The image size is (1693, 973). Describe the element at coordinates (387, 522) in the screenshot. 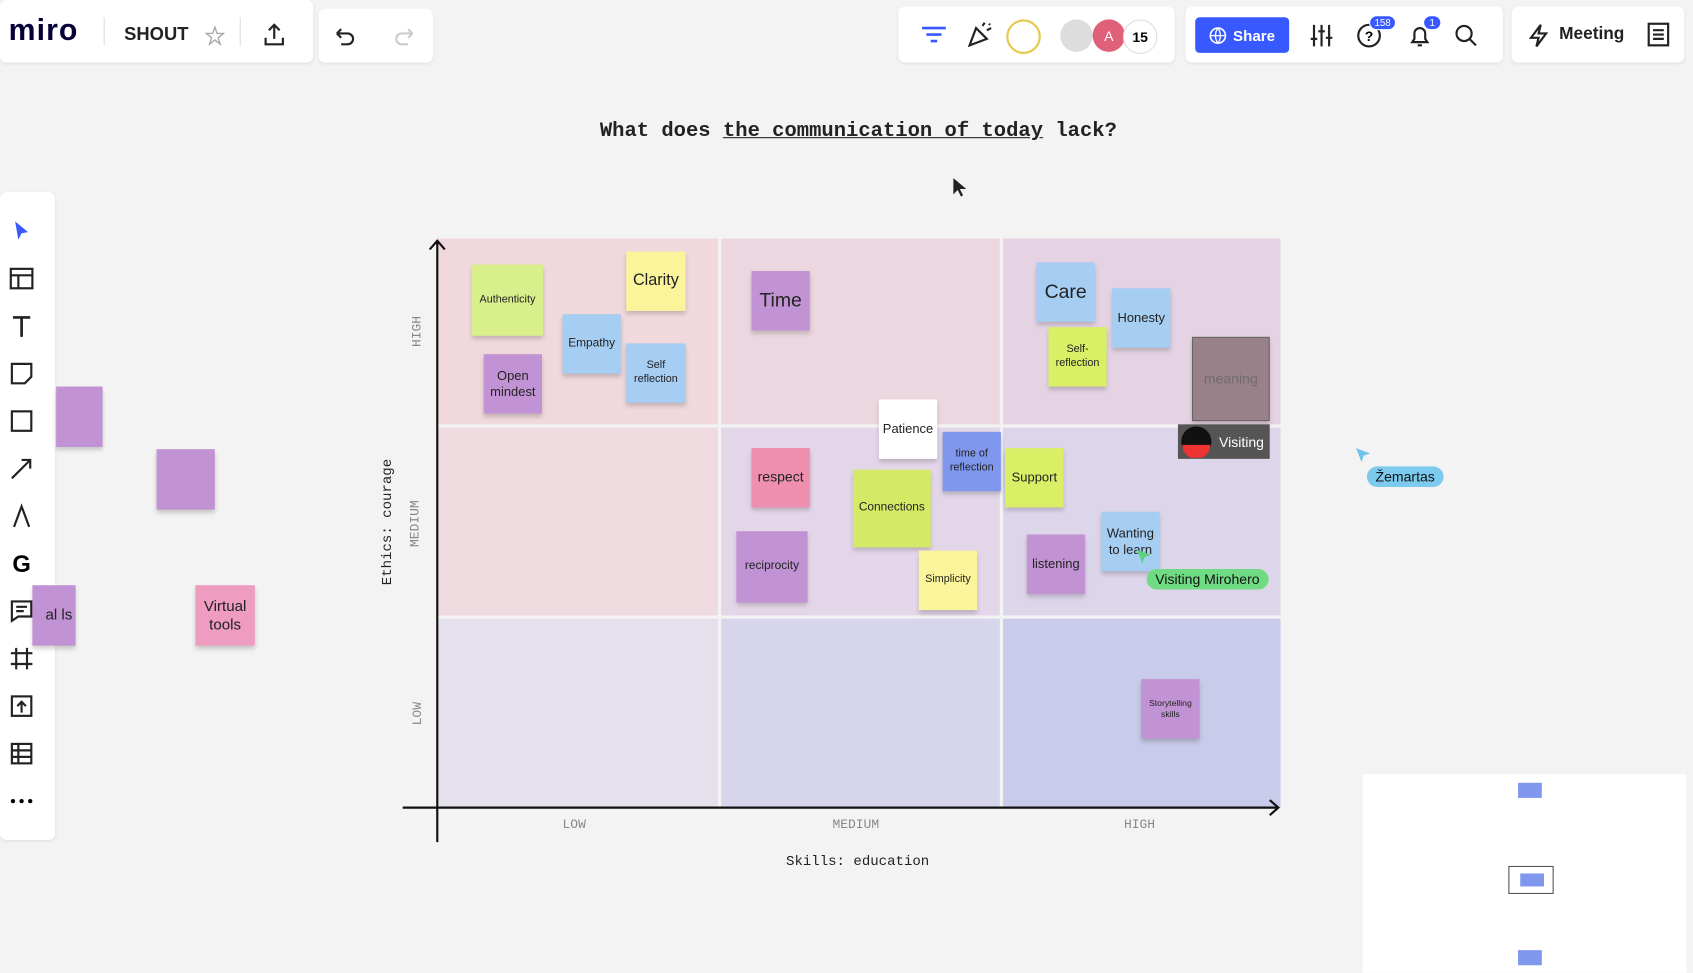

I see `y-axis-label: Ethics: courage` at that location.